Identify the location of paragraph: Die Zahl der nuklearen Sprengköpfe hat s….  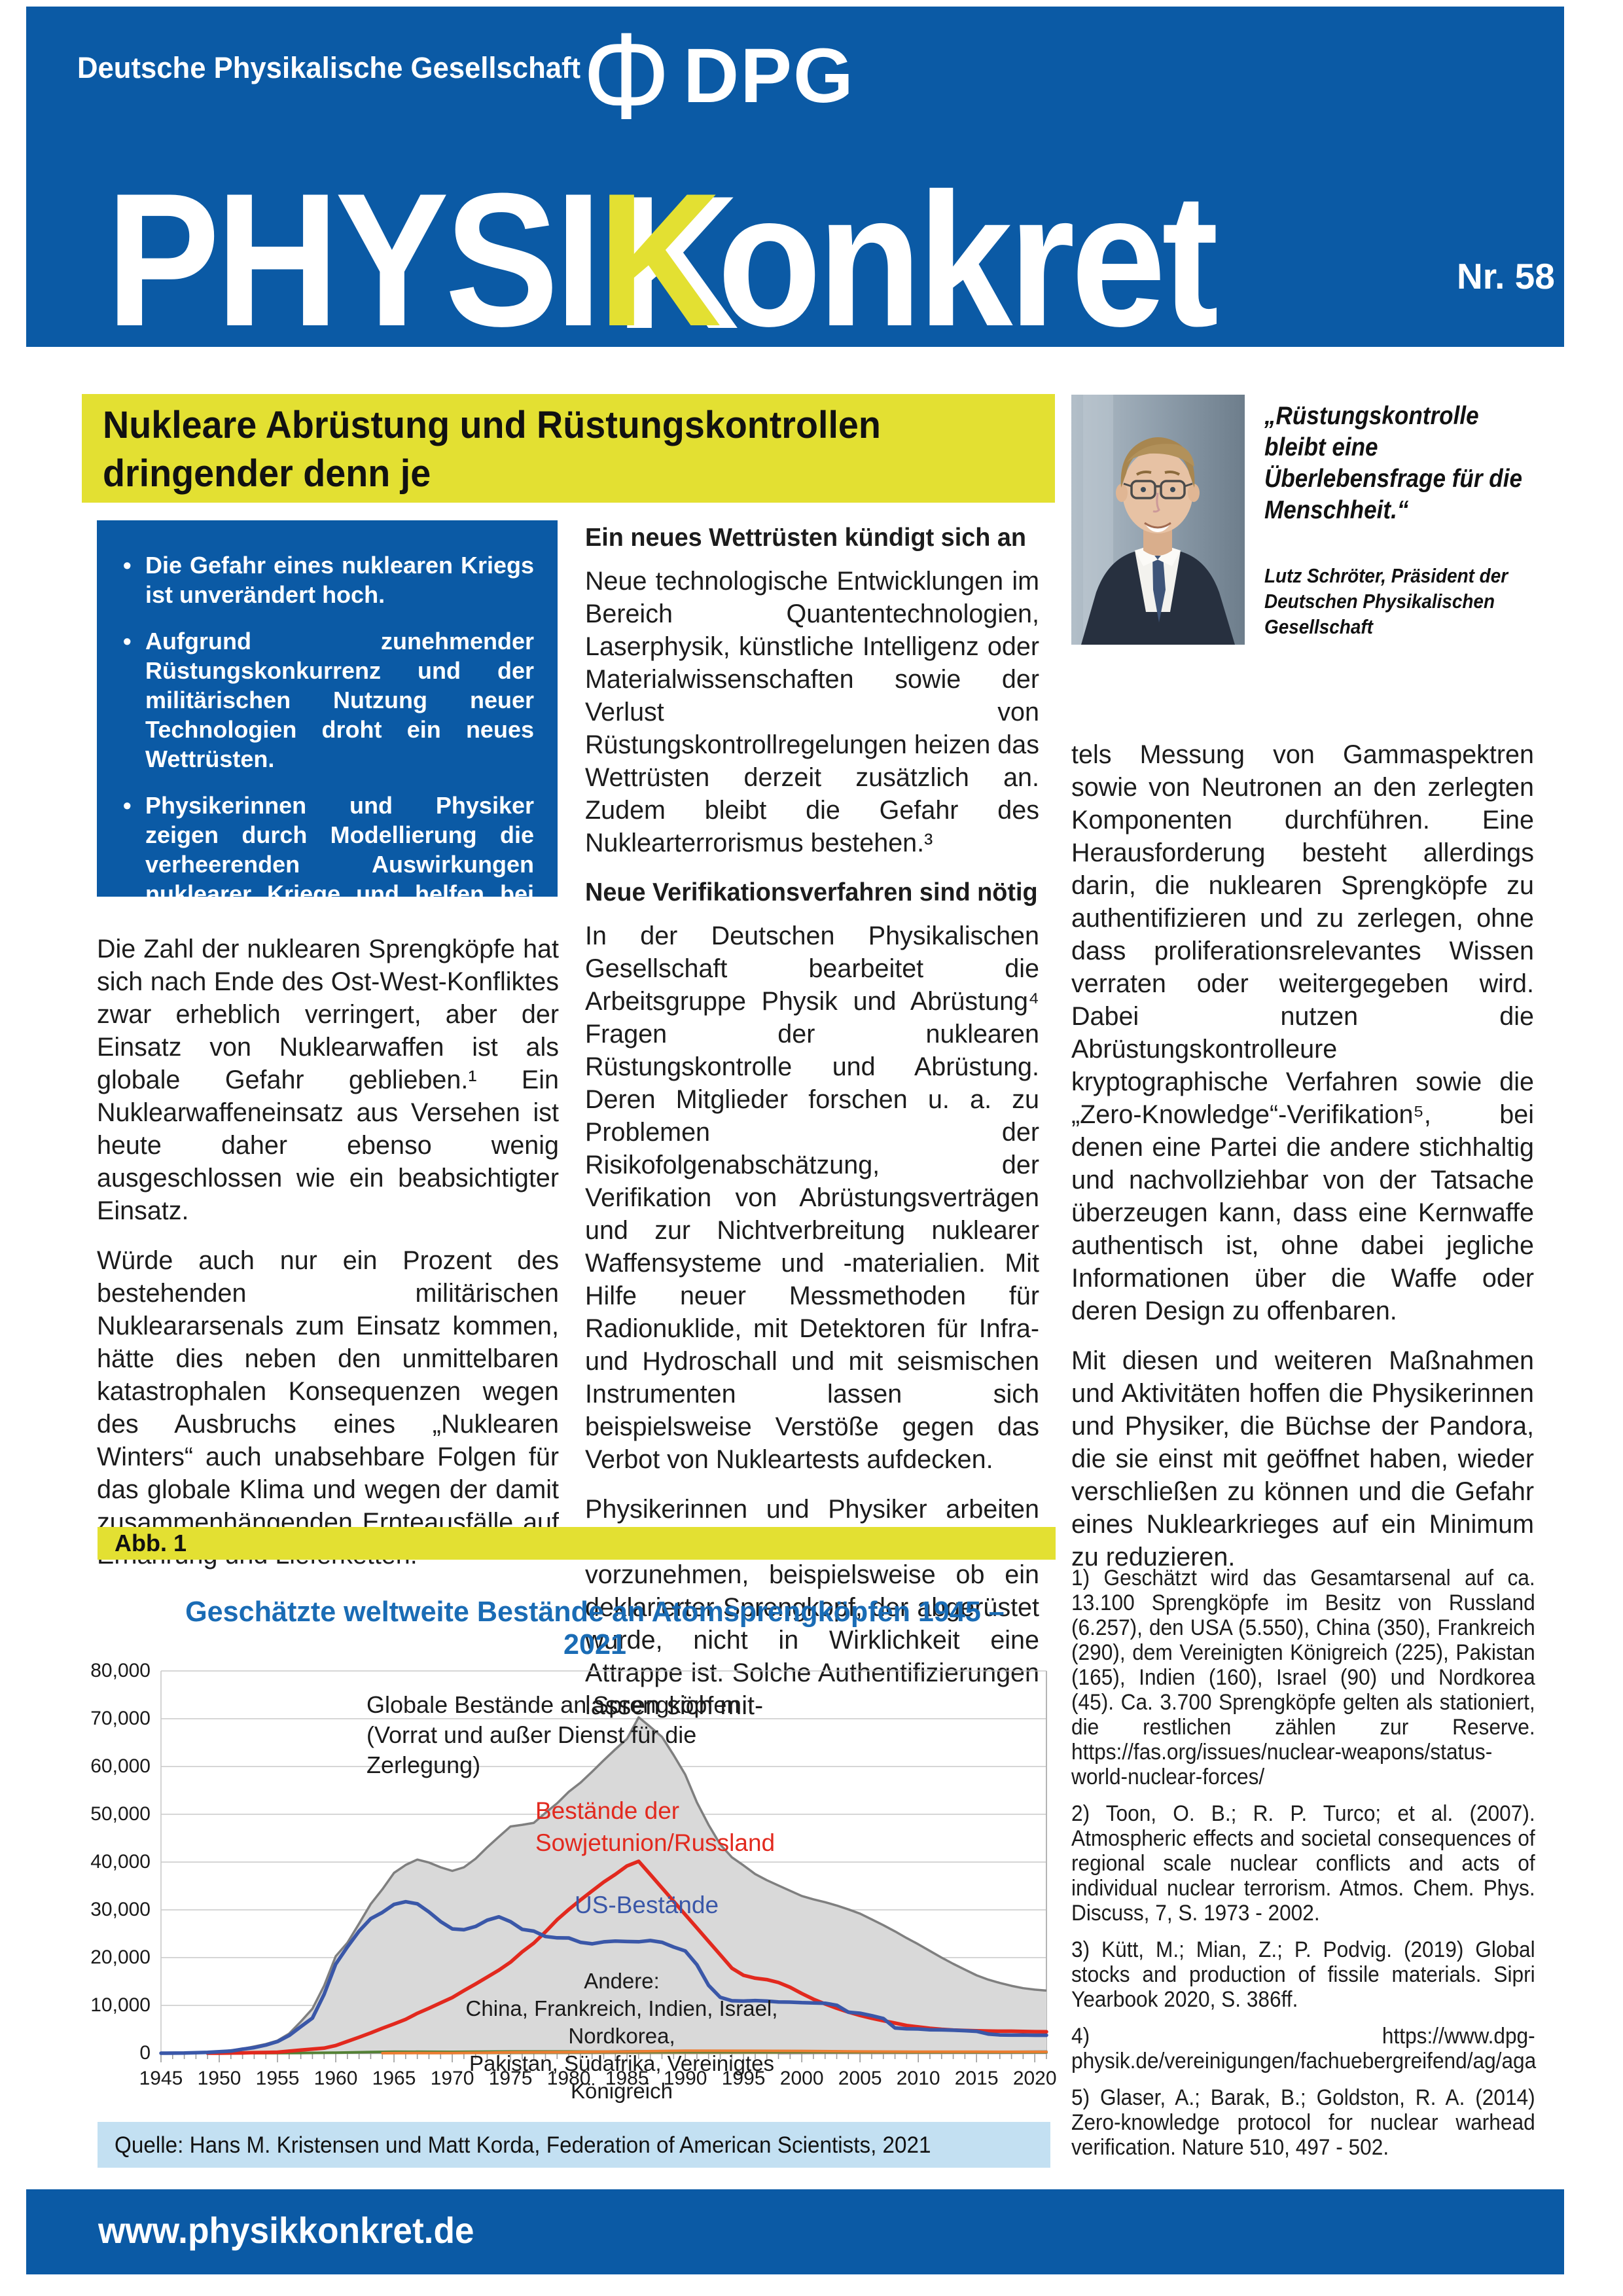
(328, 1080).